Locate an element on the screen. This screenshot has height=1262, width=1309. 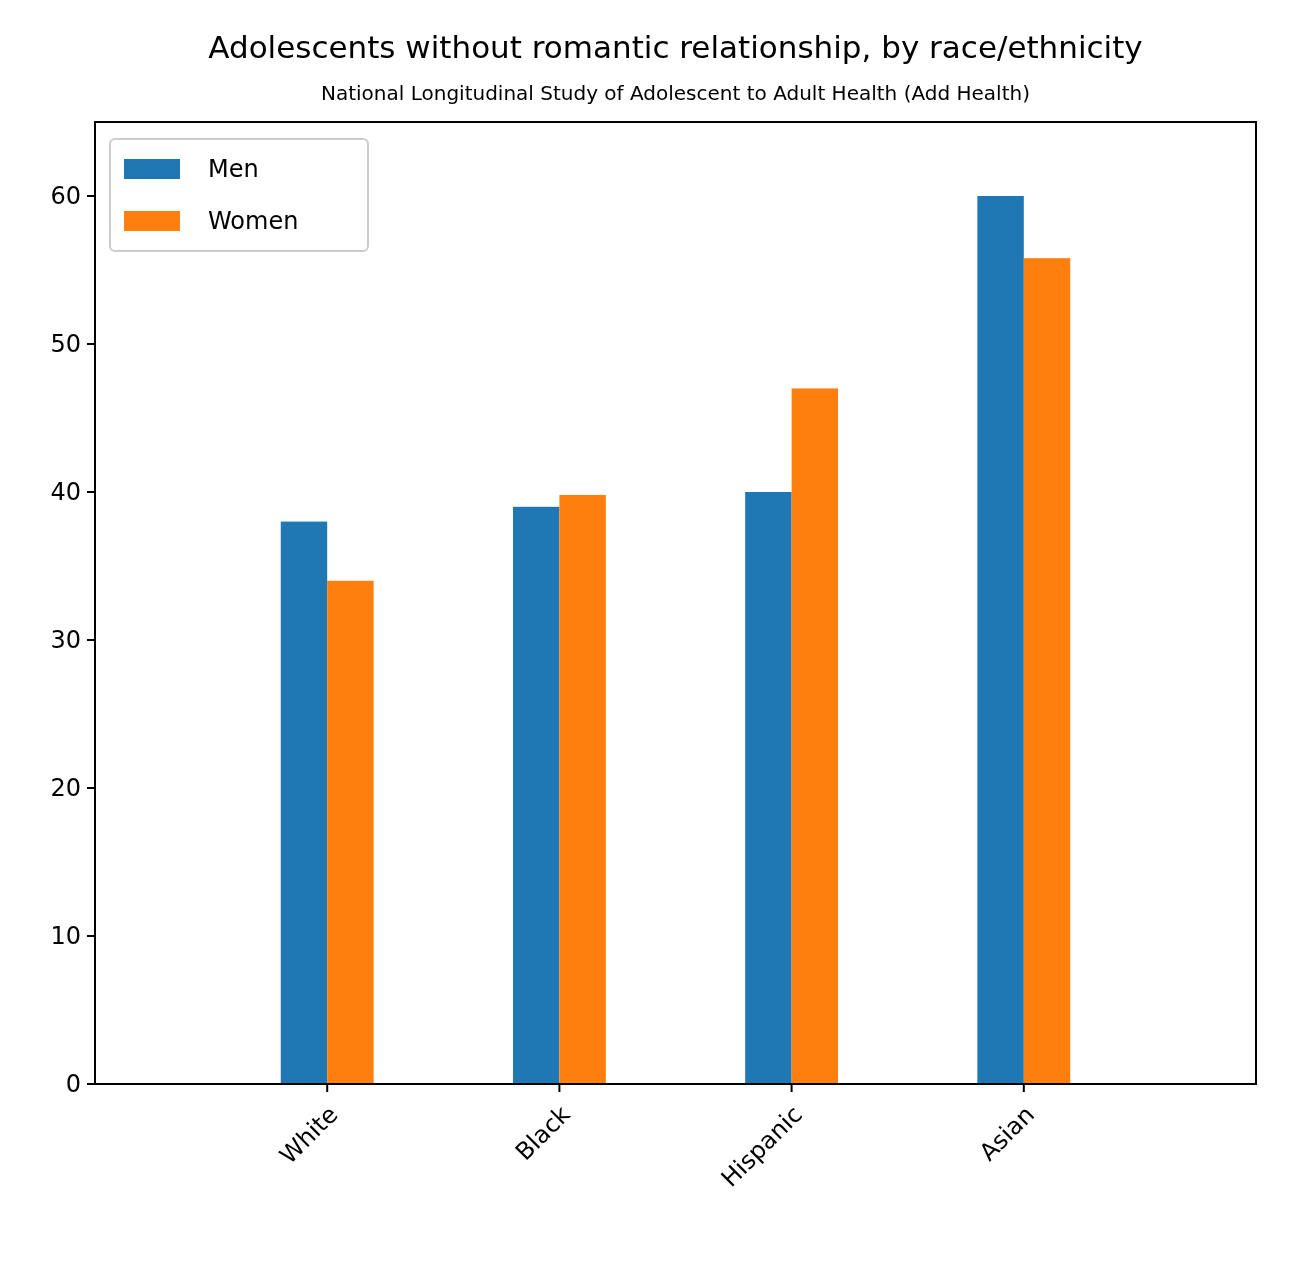
legend-label: Women is located at coordinates (253, 221).